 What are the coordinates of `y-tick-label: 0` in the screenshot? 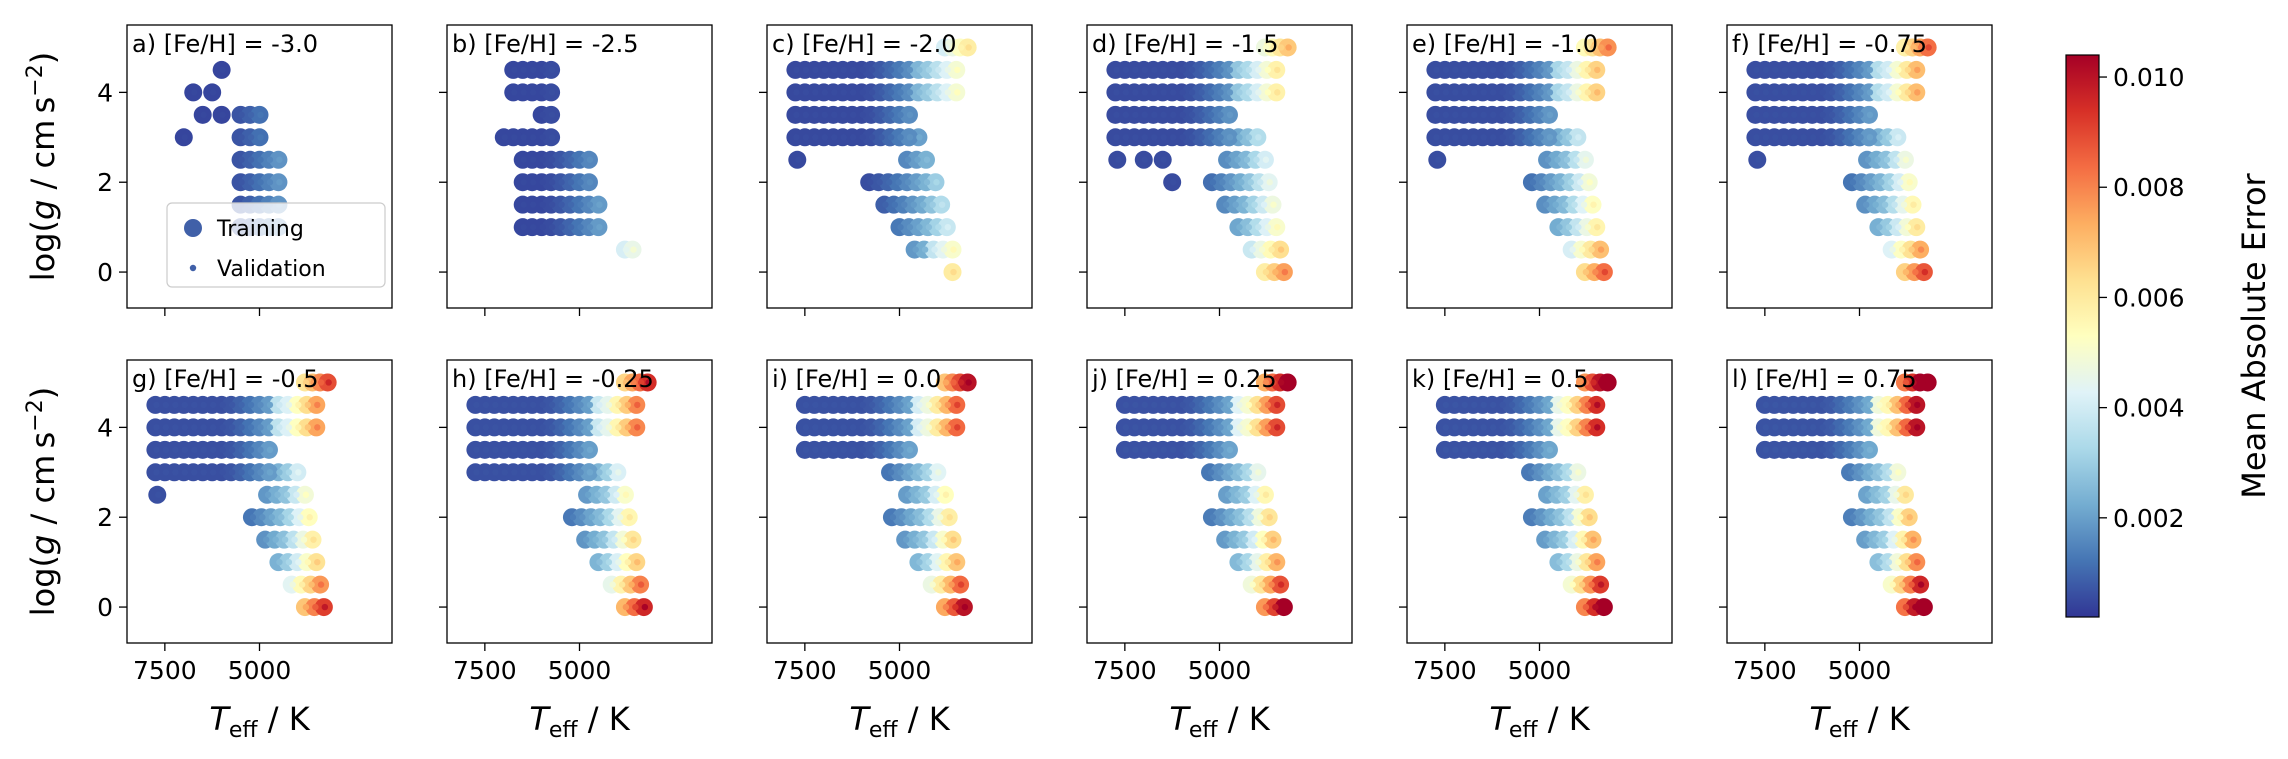 It's located at (105, 607).